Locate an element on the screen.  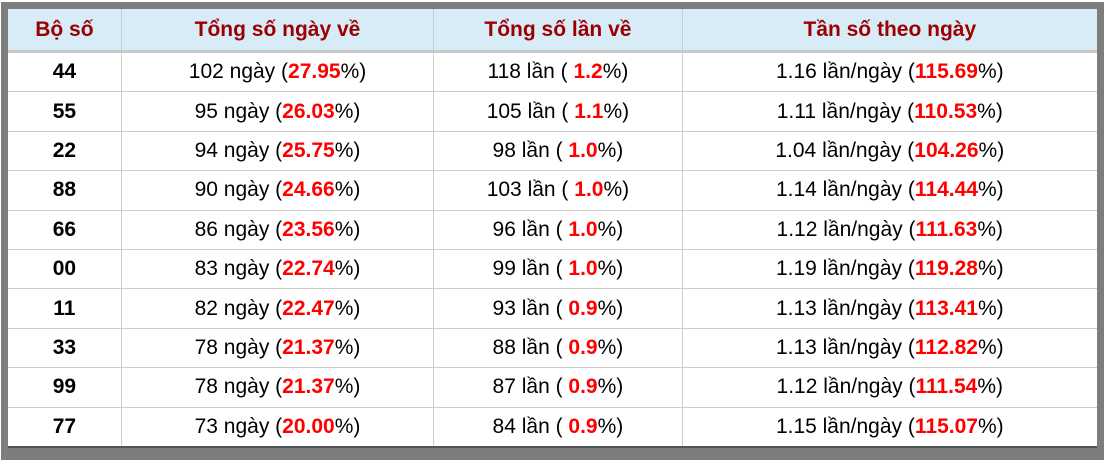
total-times-cell: 93 lần ( 0.9%) is located at coordinates (558, 308).